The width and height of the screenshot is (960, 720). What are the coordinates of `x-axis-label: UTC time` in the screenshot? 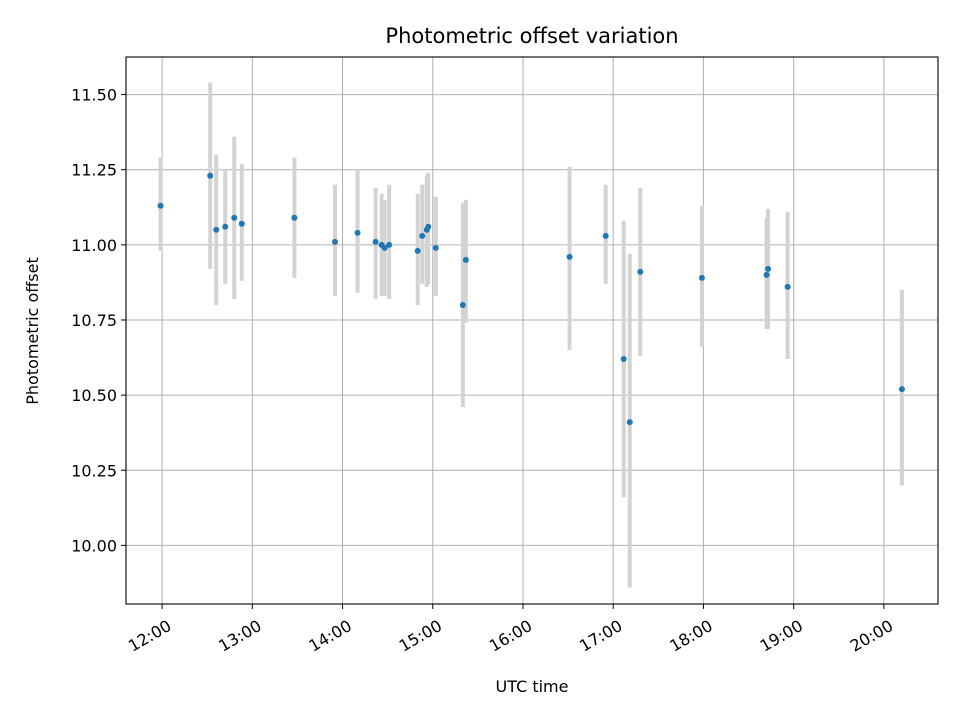 It's located at (532, 686).